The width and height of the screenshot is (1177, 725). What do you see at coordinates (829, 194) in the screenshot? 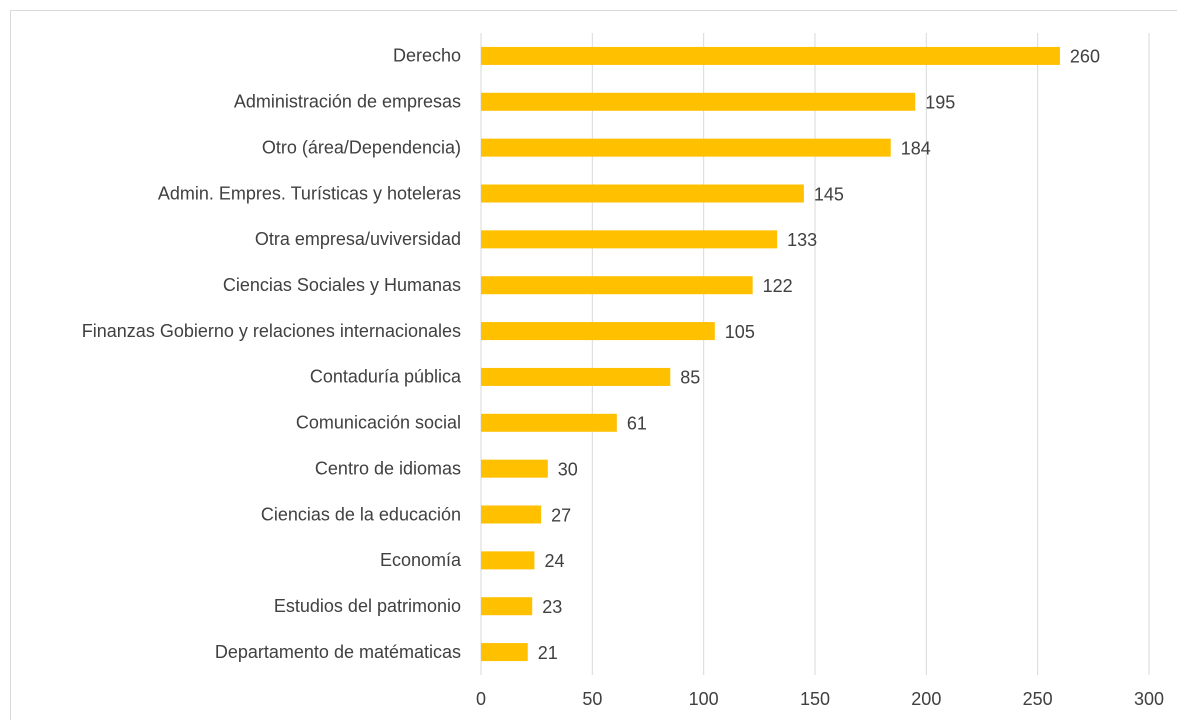
I see `data-label: 145` at bounding box center [829, 194].